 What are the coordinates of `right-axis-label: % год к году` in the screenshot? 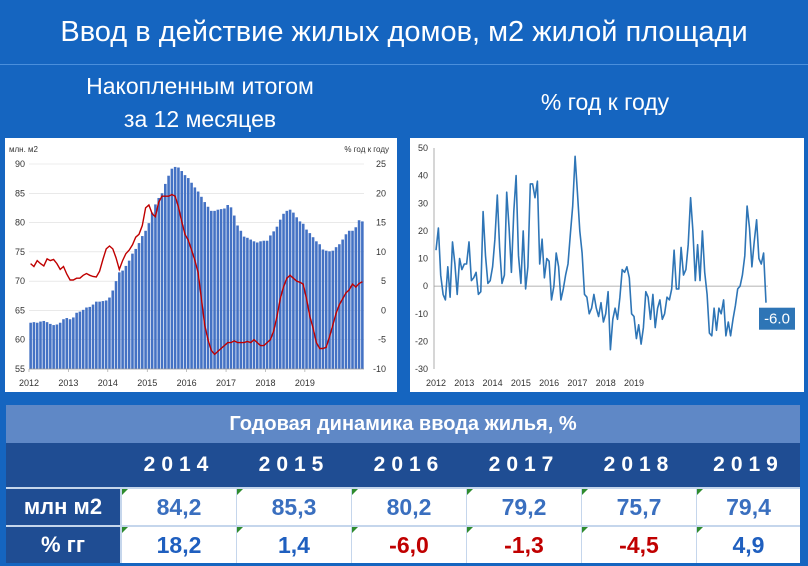 It's located at (366, 149).